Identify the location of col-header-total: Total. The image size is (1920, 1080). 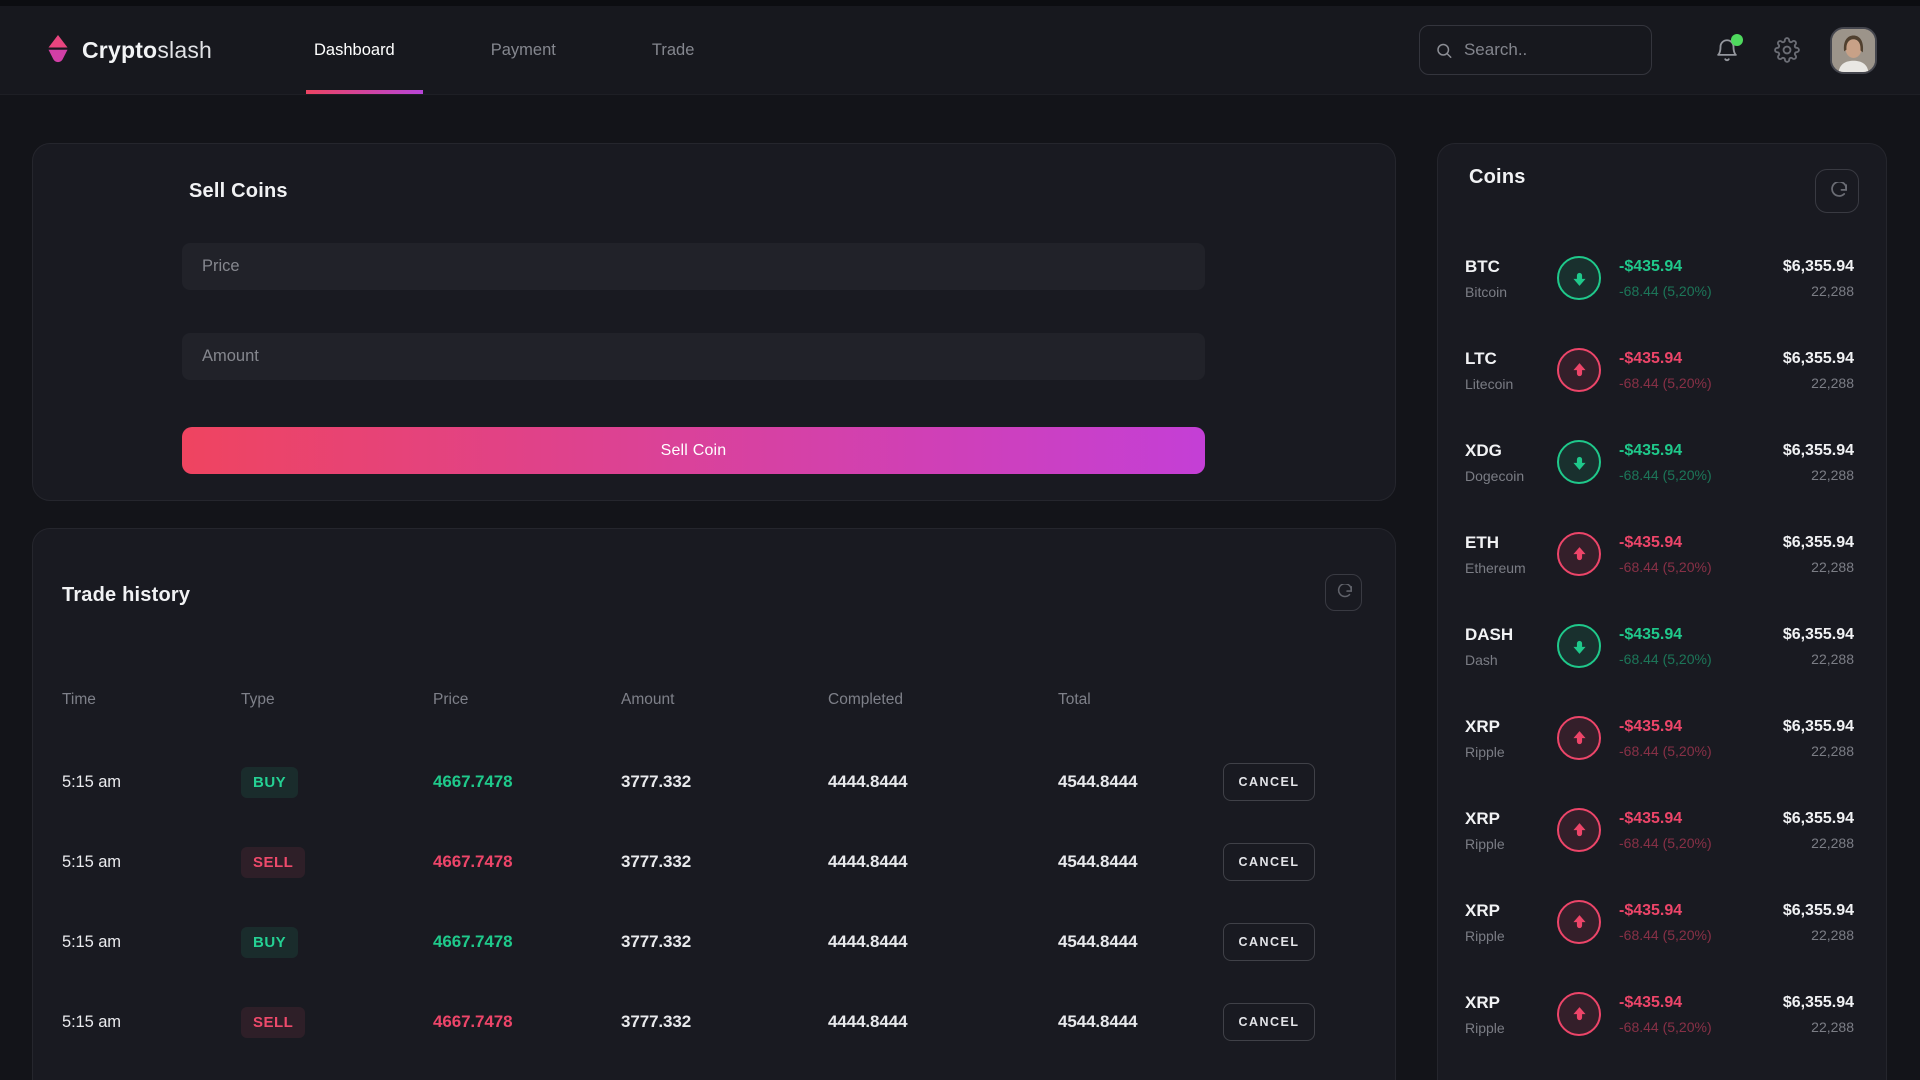
(1074, 699).